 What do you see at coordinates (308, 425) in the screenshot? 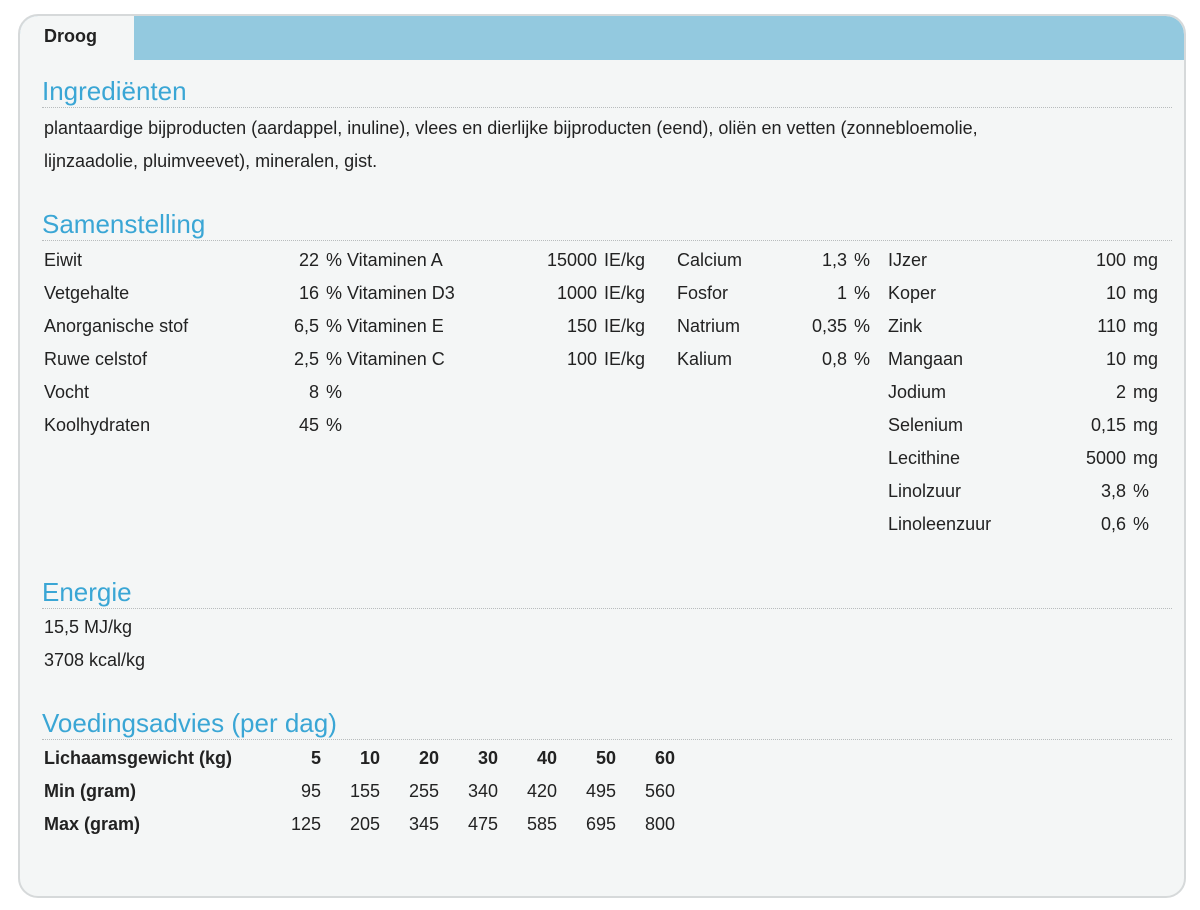
I see `nutrient-value: 45` at bounding box center [308, 425].